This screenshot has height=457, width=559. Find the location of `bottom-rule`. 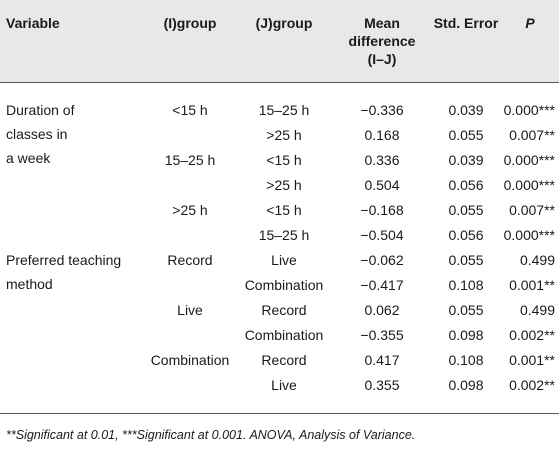

bottom-rule is located at coordinates (279, 413).